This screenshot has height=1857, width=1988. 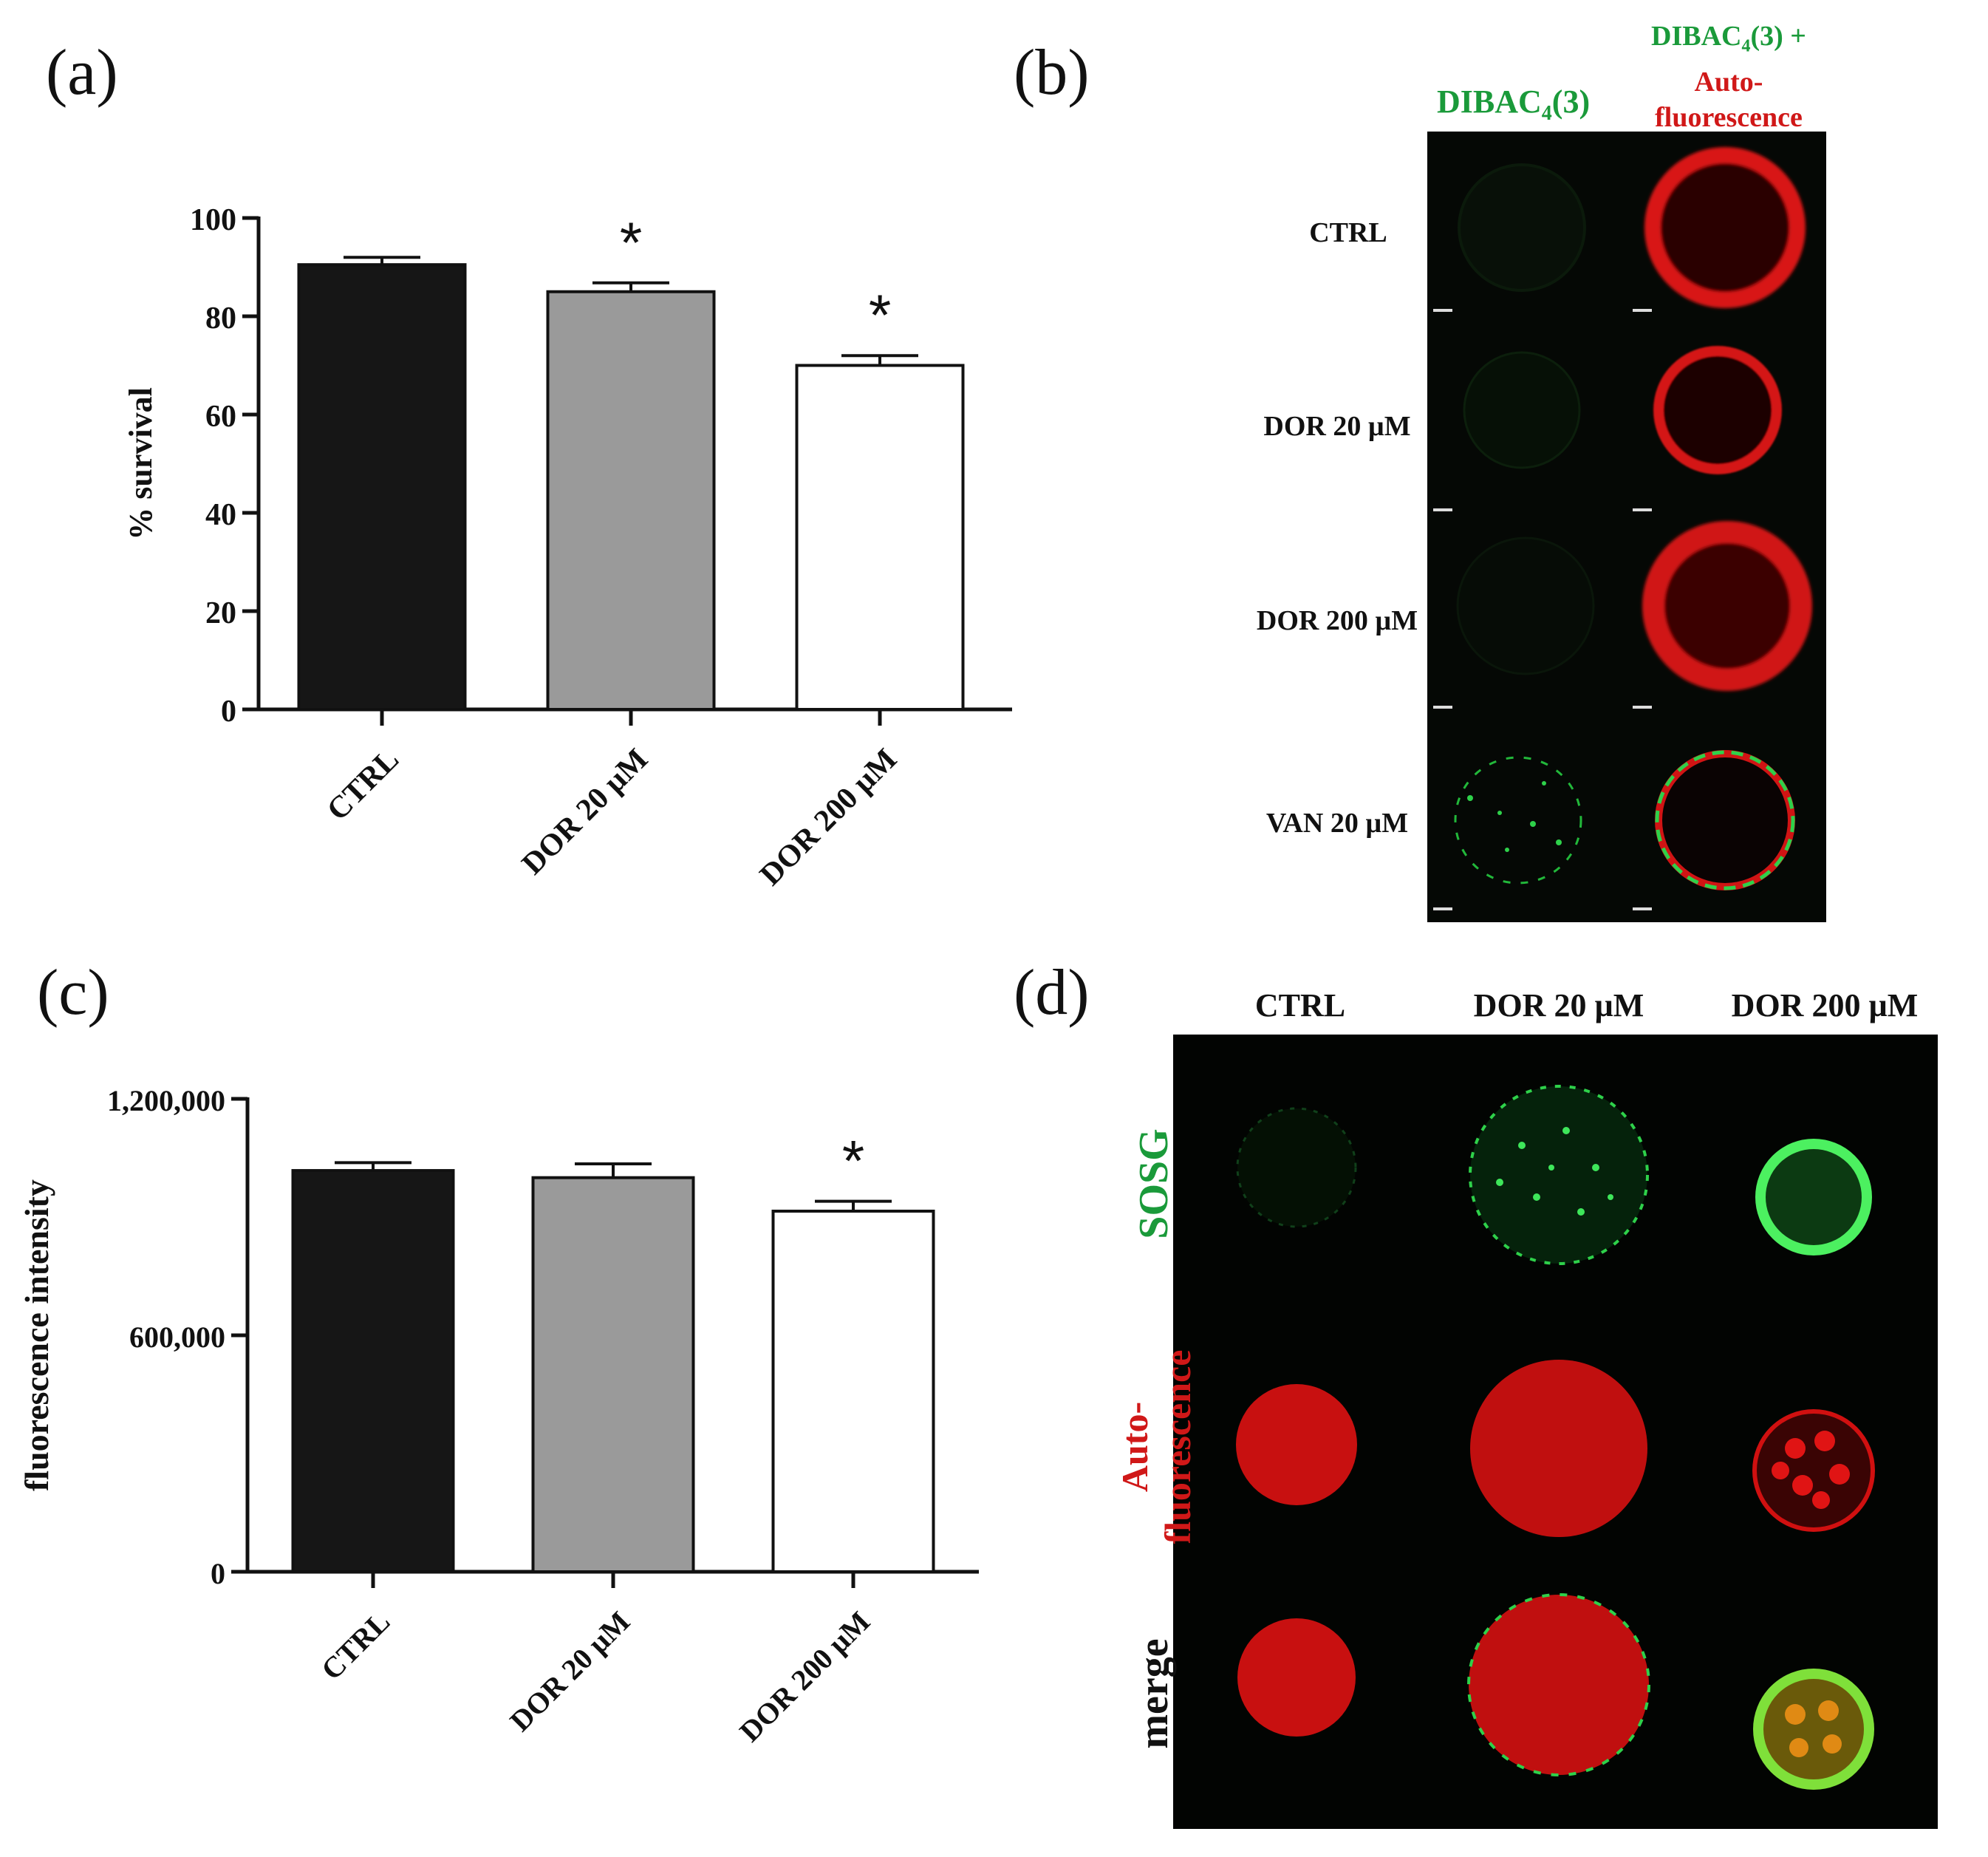 What do you see at coordinates (1825, 1005) in the screenshot?
I see `d-col-dor200: DOR 200 µM` at bounding box center [1825, 1005].